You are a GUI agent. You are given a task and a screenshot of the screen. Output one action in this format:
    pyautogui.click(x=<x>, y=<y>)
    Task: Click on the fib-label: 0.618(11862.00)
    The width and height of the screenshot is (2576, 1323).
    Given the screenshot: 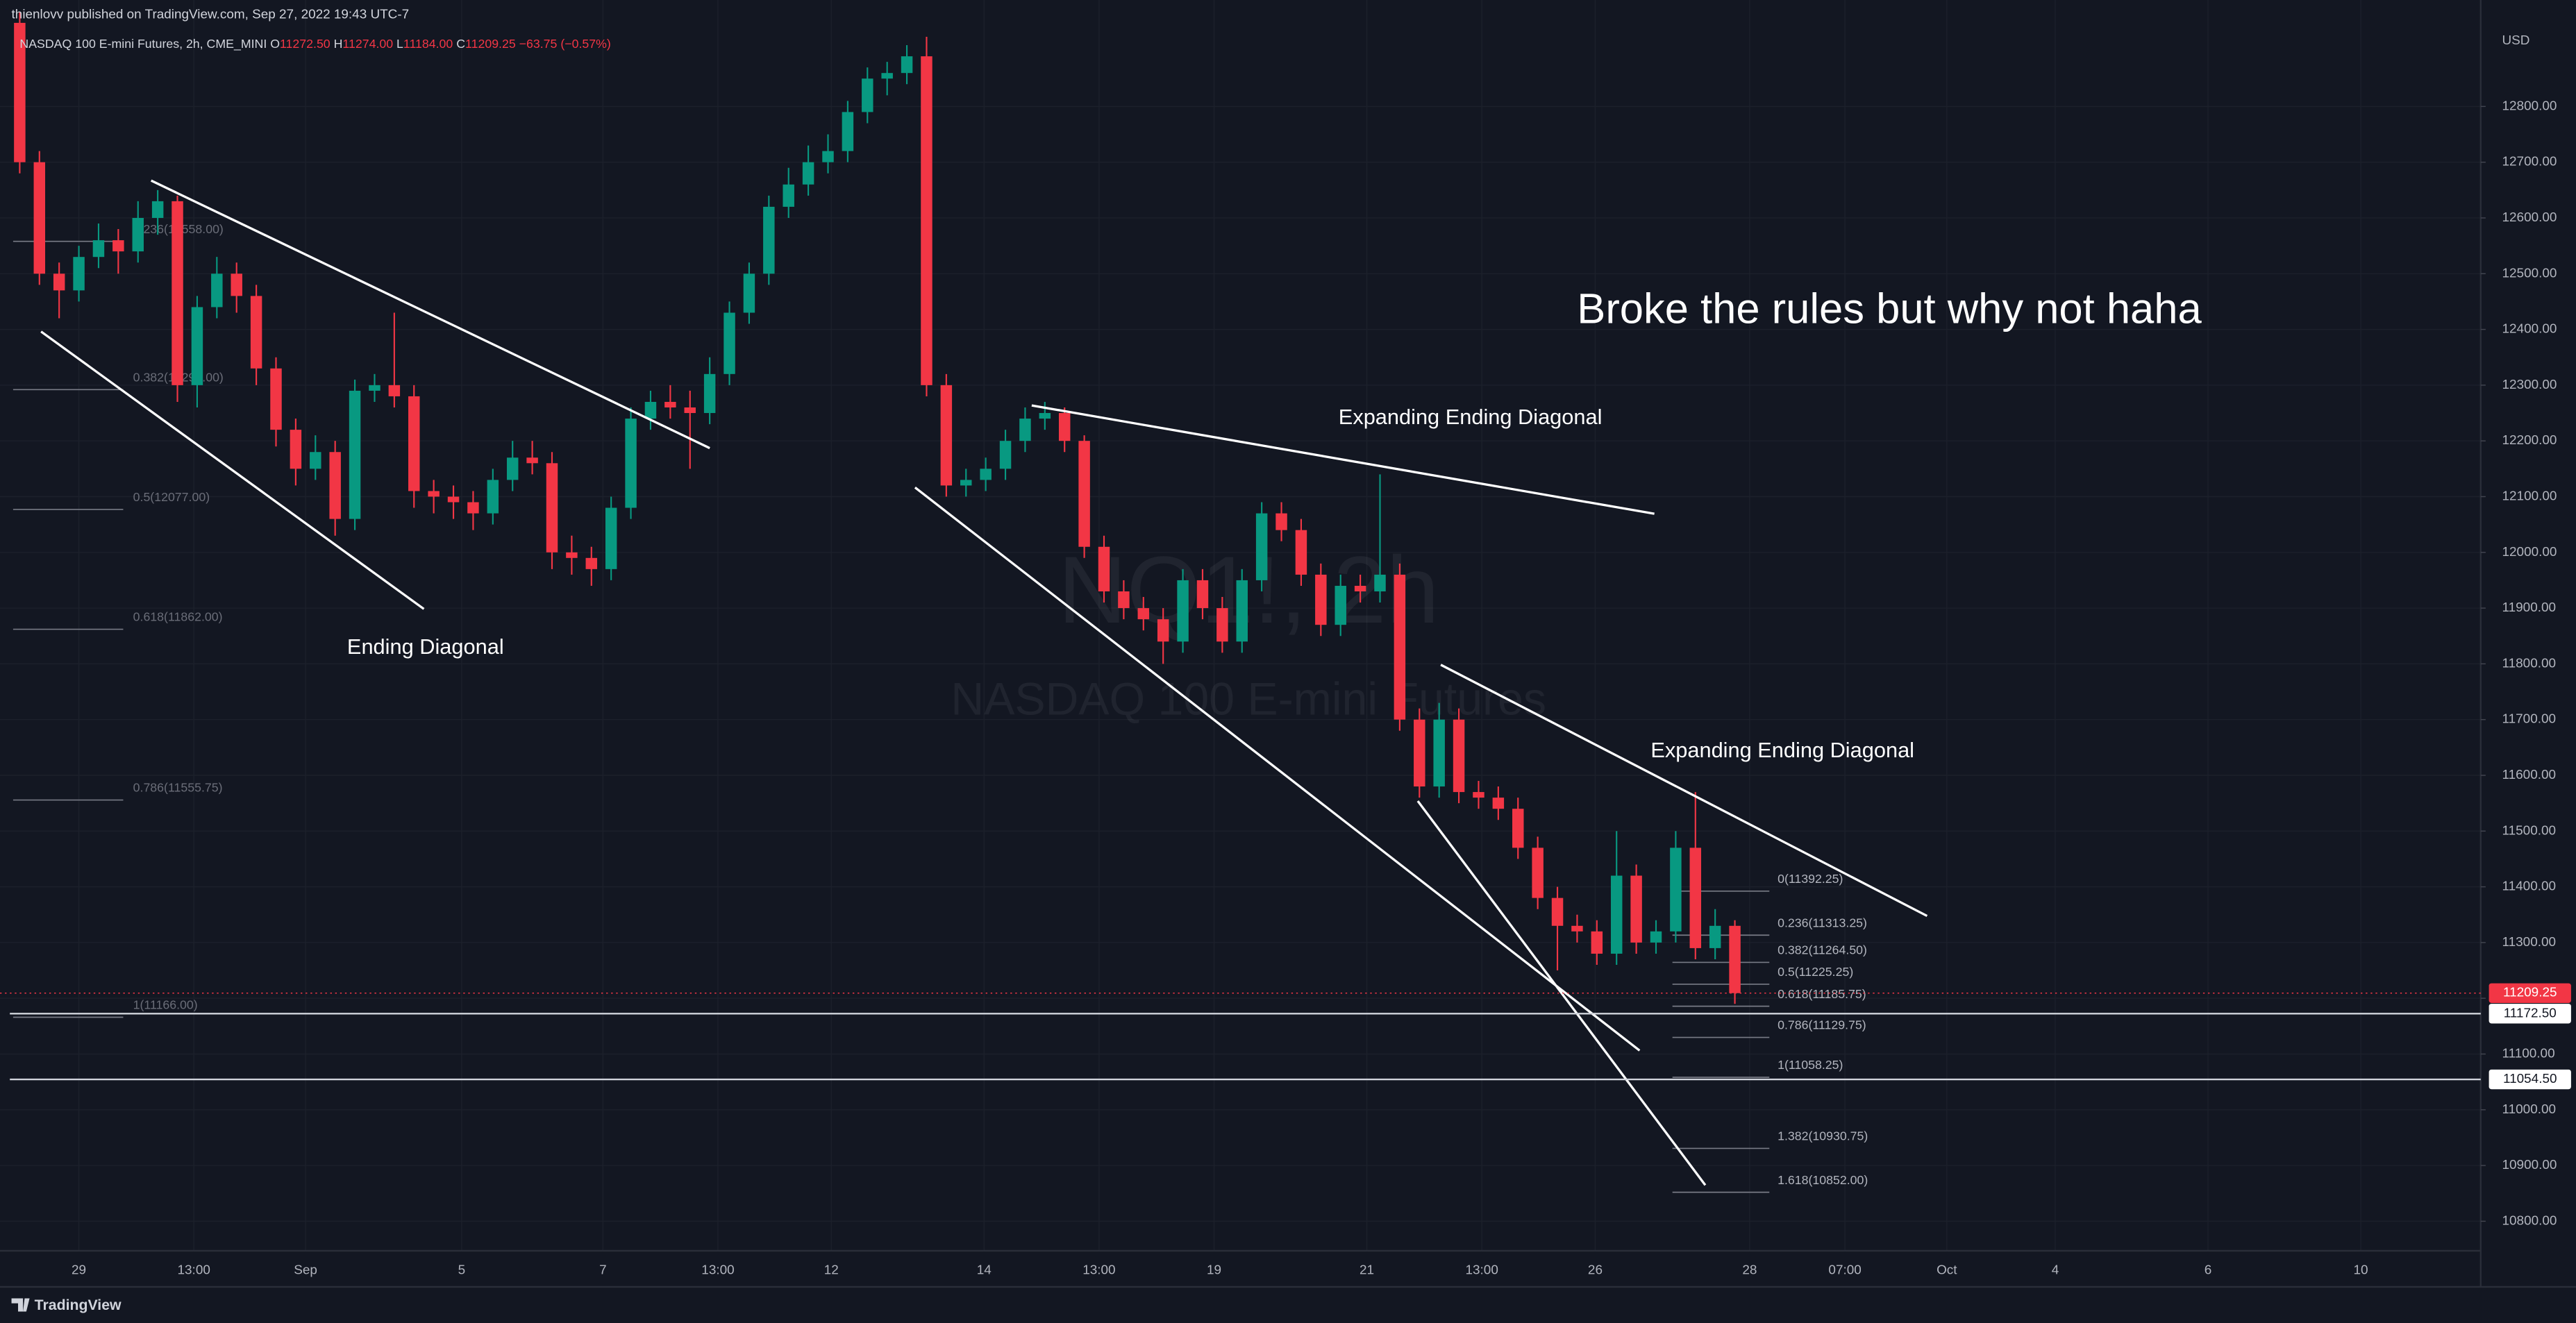 What is the action you would take?
    pyautogui.click(x=178, y=617)
    